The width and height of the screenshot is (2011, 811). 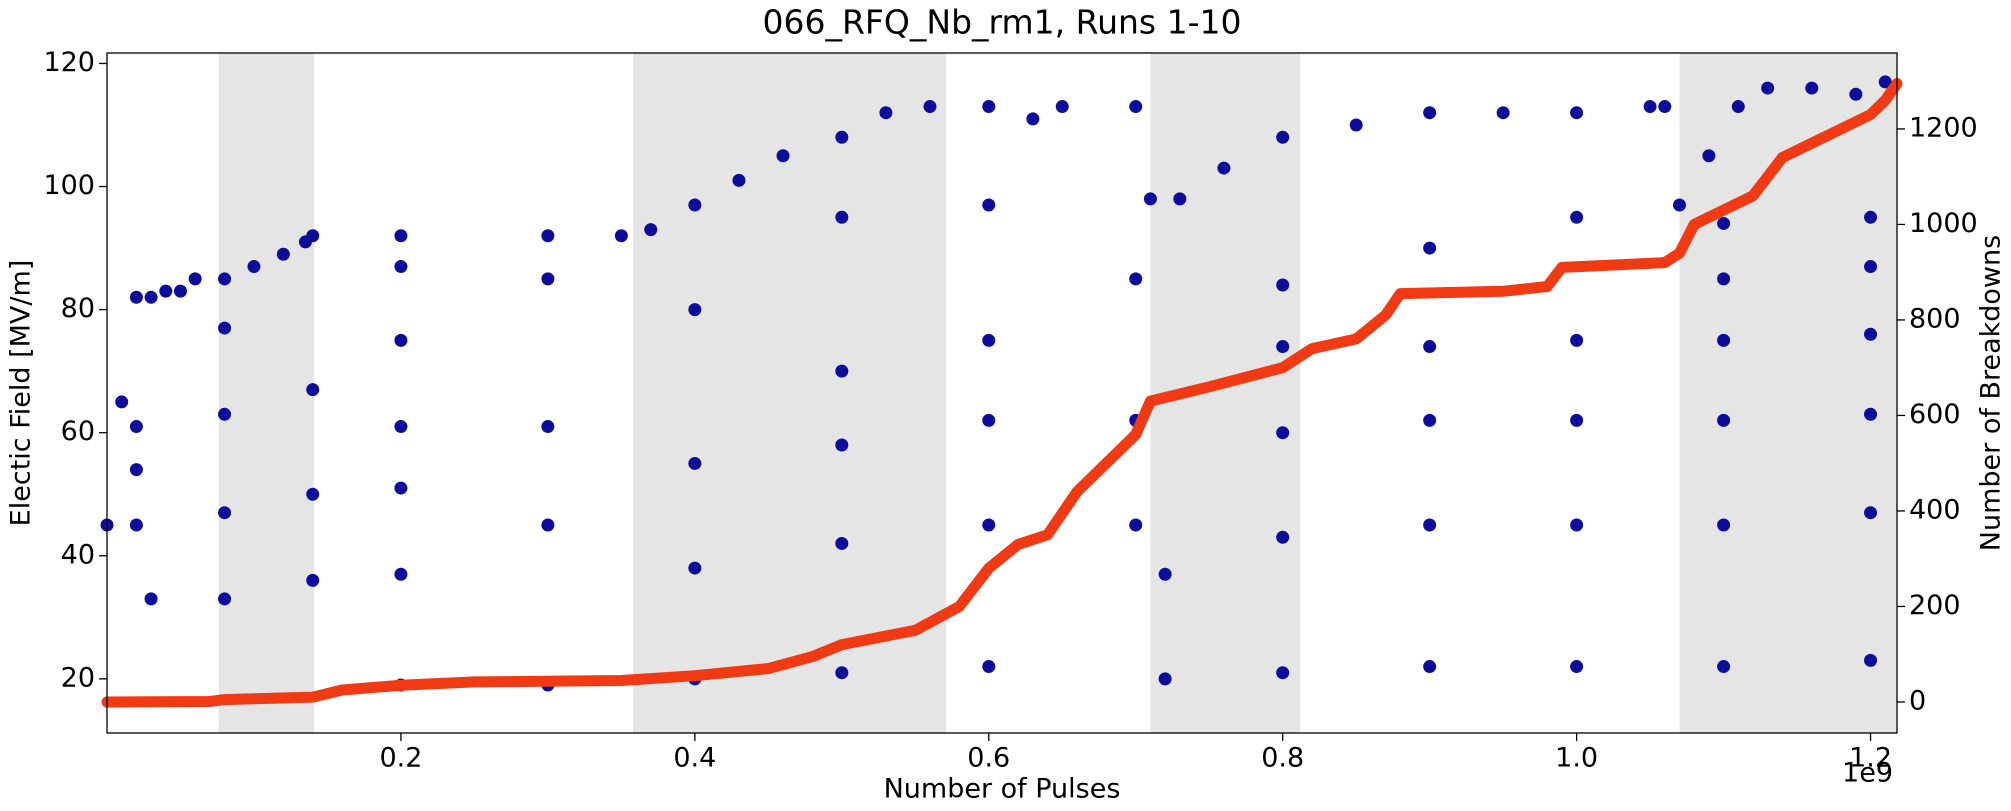 What do you see at coordinates (1002, 22) in the screenshot?
I see `chart-title: 066_RFQ_Nb_rm1, Runs 1-10` at bounding box center [1002, 22].